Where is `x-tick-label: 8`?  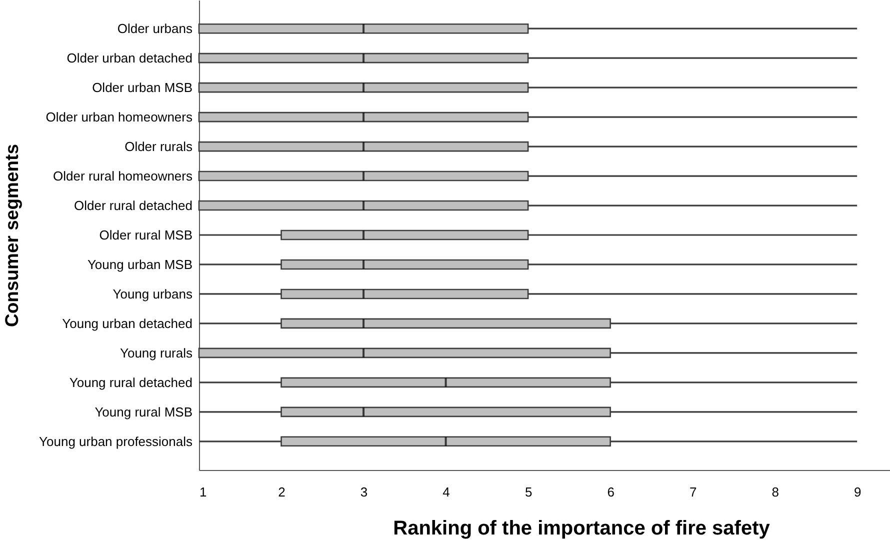 x-tick-label: 8 is located at coordinates (775, 492).